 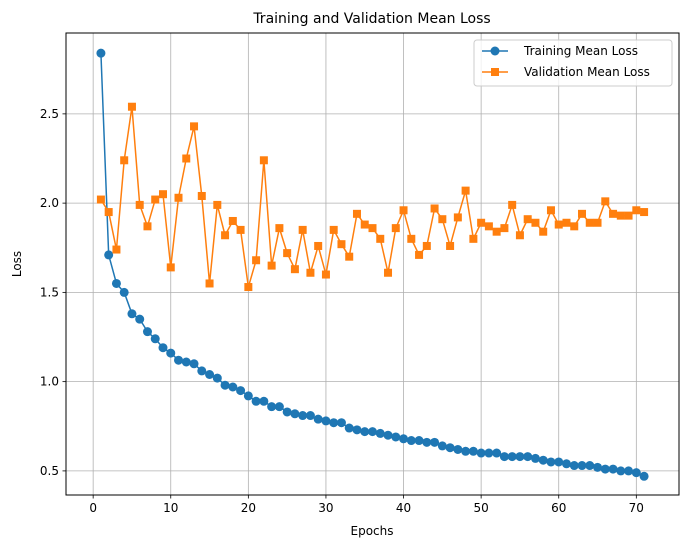 What do you see at coordinates (495, 51) in the screenshot?
I see `legend-marker-training` at bounding box center [495, 51].